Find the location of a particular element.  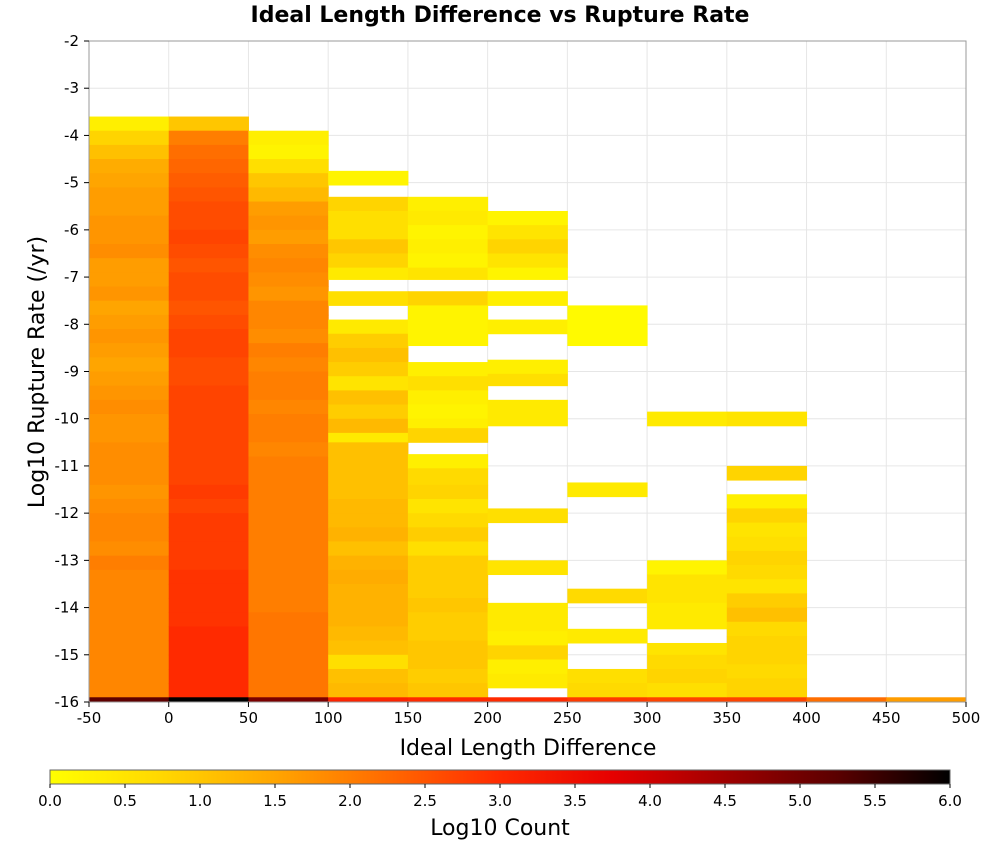

colorbar-tick-label: 6.0 is located at coordinates (950, 801).